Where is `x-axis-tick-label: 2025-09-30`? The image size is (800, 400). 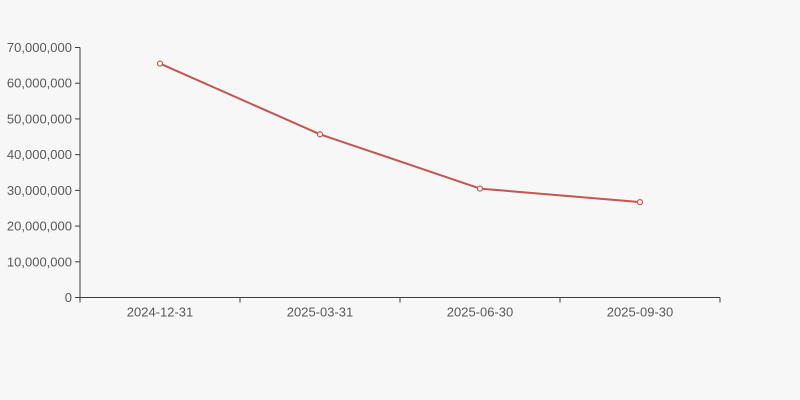
x-axis-tick-label: 2025-09-30 is located at coordinates (640, 312).